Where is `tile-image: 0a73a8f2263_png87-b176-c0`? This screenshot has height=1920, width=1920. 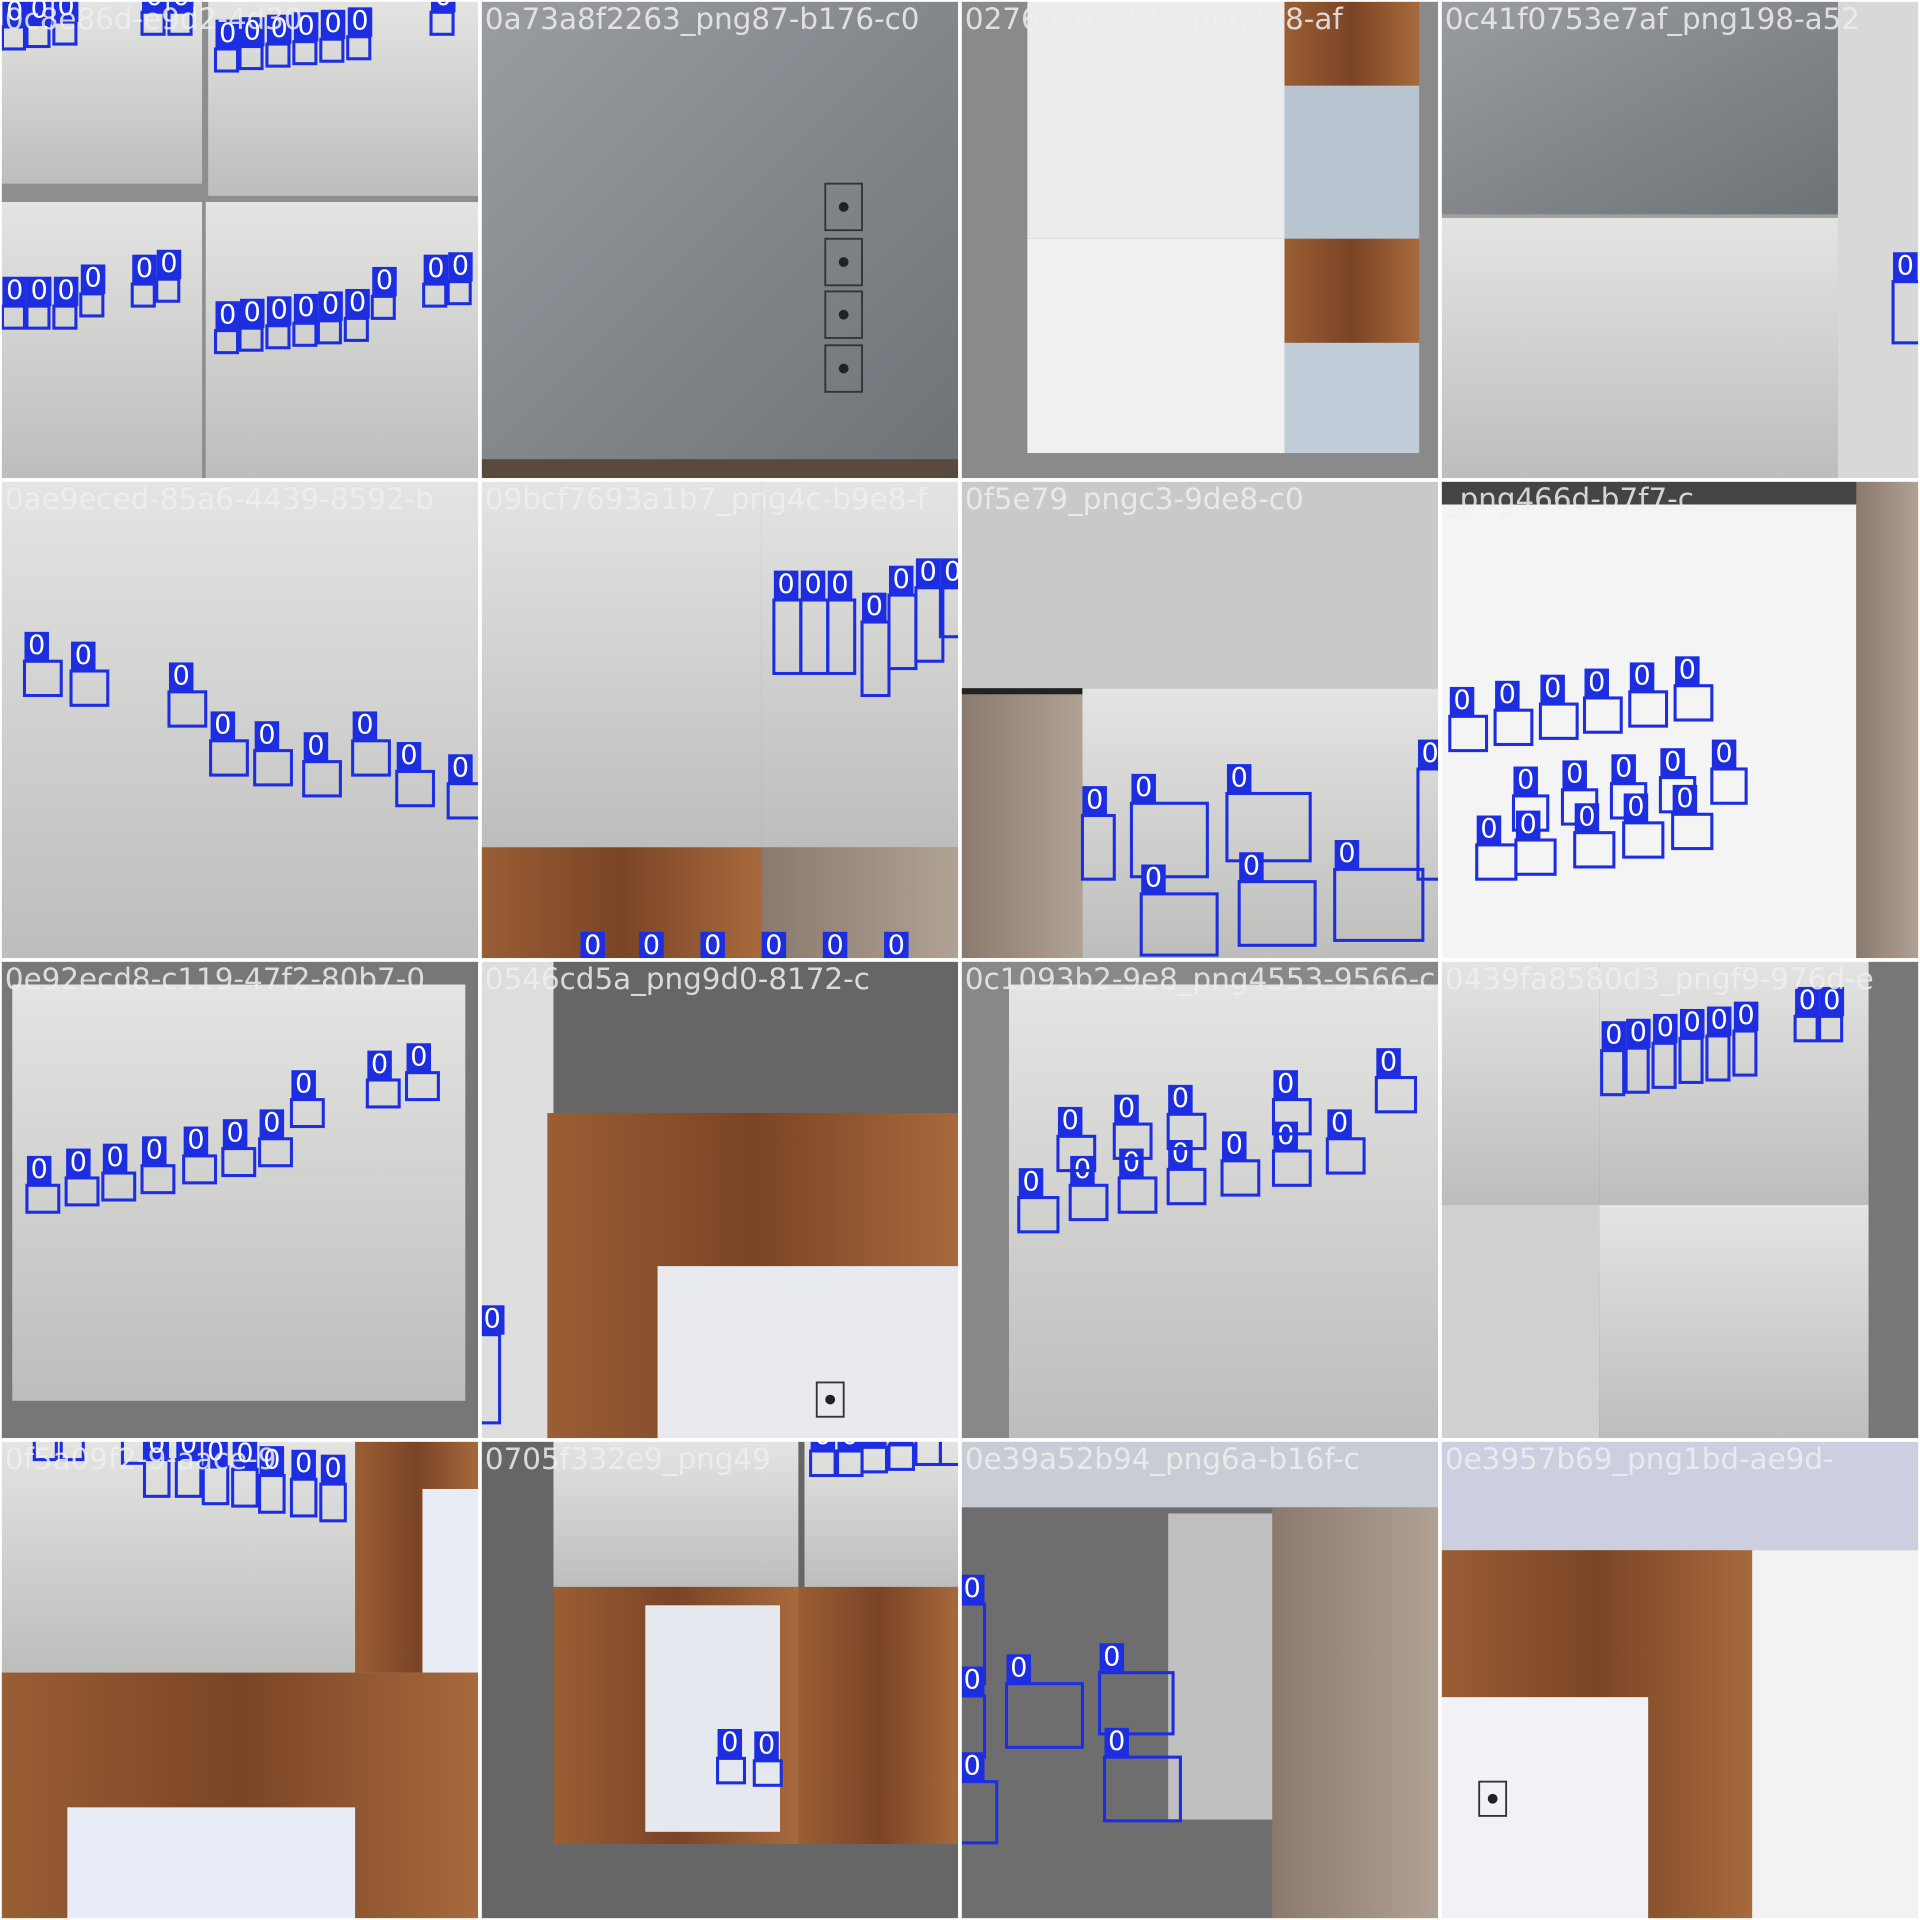
tile-image: 0a73a8f2263_png87-b176-c0 is located at coordinates (720, 240).